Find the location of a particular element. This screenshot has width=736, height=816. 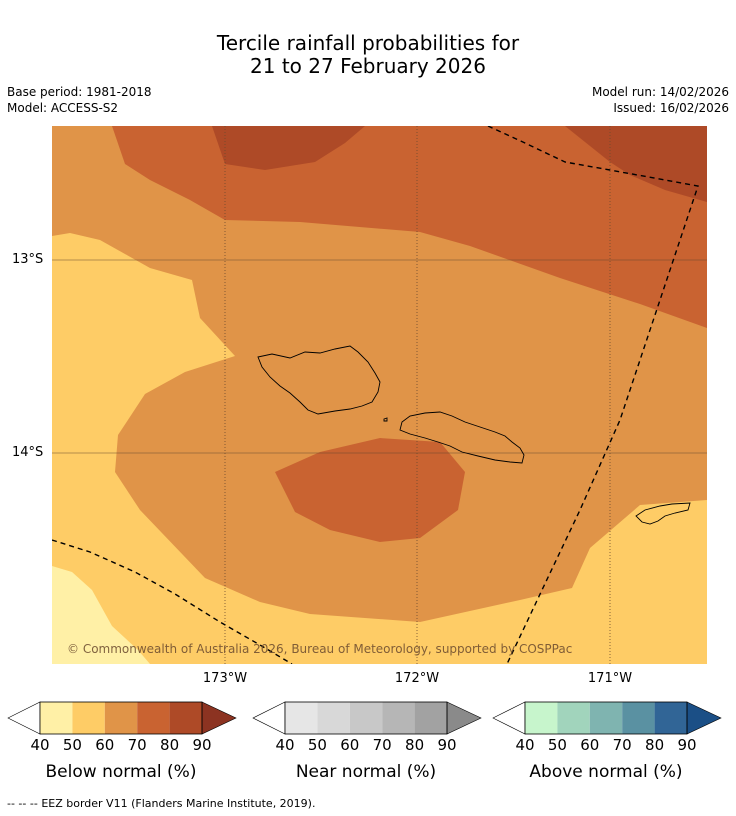

island-outlines is located at coordinates (474, 435).